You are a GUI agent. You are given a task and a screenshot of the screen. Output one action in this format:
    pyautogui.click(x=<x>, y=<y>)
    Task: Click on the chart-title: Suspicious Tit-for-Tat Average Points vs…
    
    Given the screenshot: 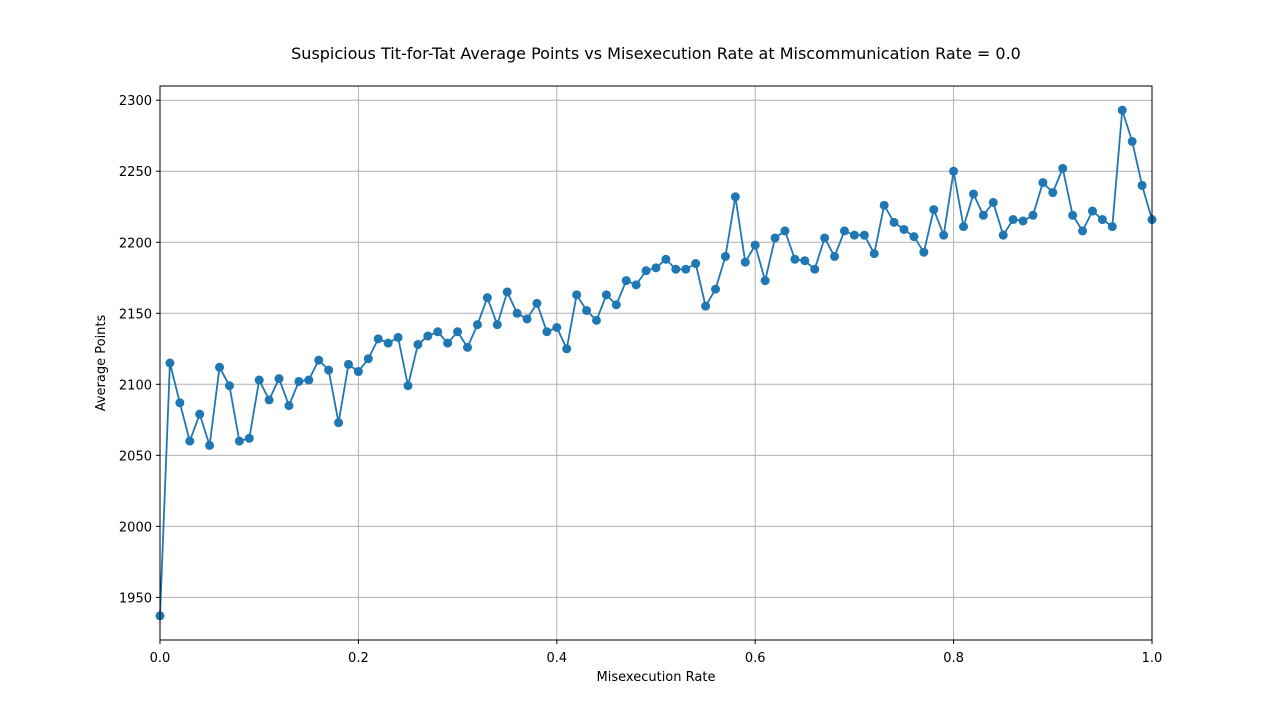 What is the action you would take?
    pyautogui.click(x=656, y=53)
    